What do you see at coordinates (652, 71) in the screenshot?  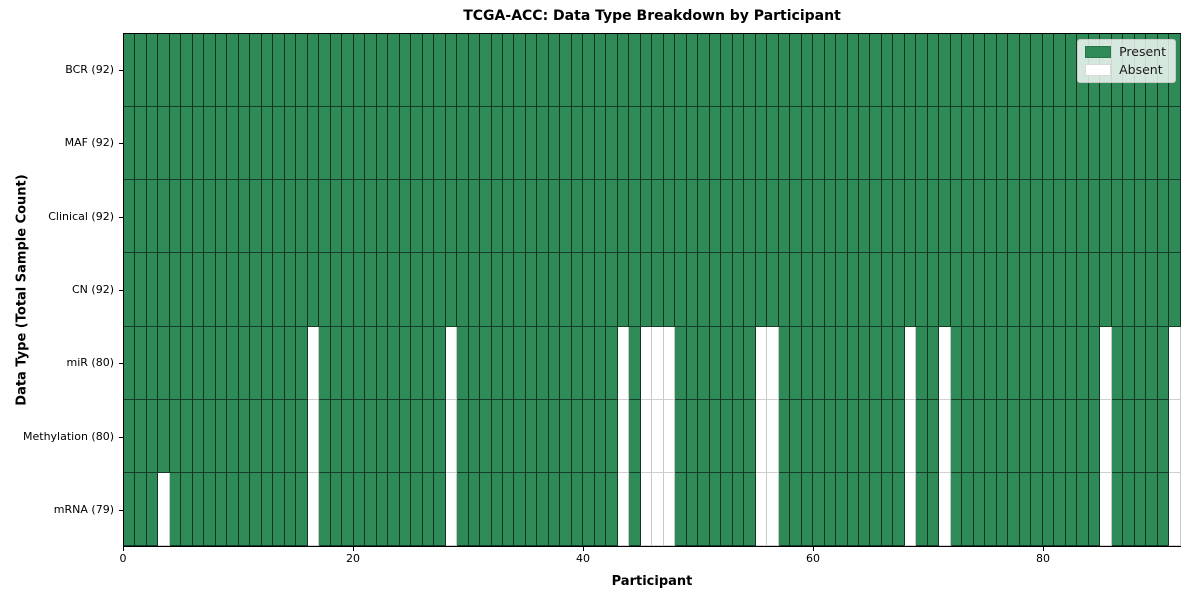 I see `heatmap-row-BCR` at bounding box center [652, 71].